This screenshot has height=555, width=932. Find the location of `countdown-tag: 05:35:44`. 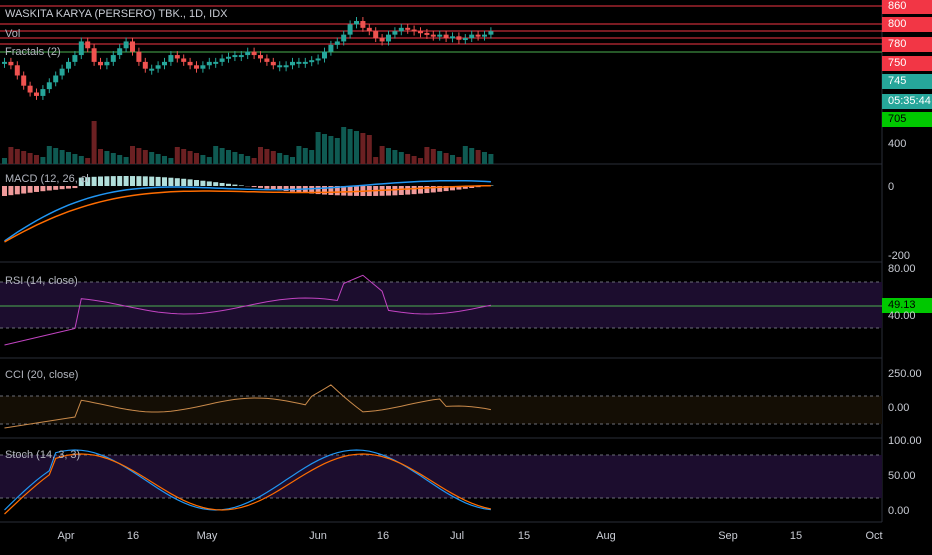

countdown-tag: 05:35:44 is located at coordinates (907, 101).